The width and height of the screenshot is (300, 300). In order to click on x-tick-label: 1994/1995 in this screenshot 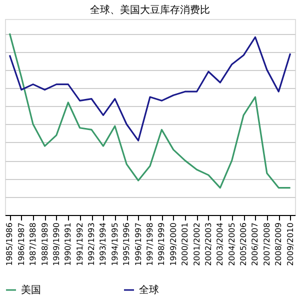, I will do `click(115, 244)`.